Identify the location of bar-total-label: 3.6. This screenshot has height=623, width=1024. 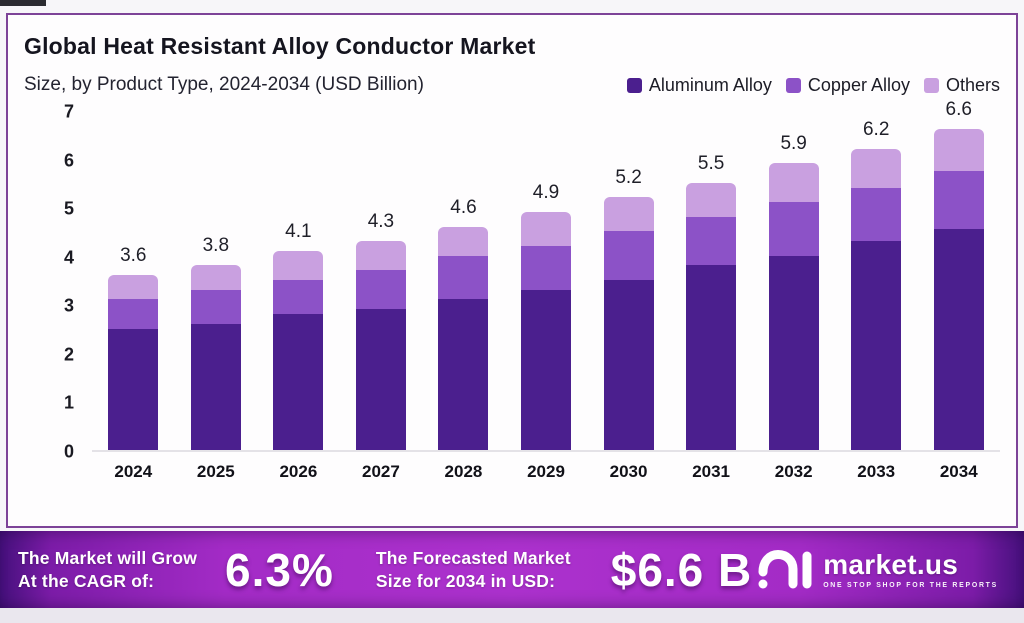
(133, 256).